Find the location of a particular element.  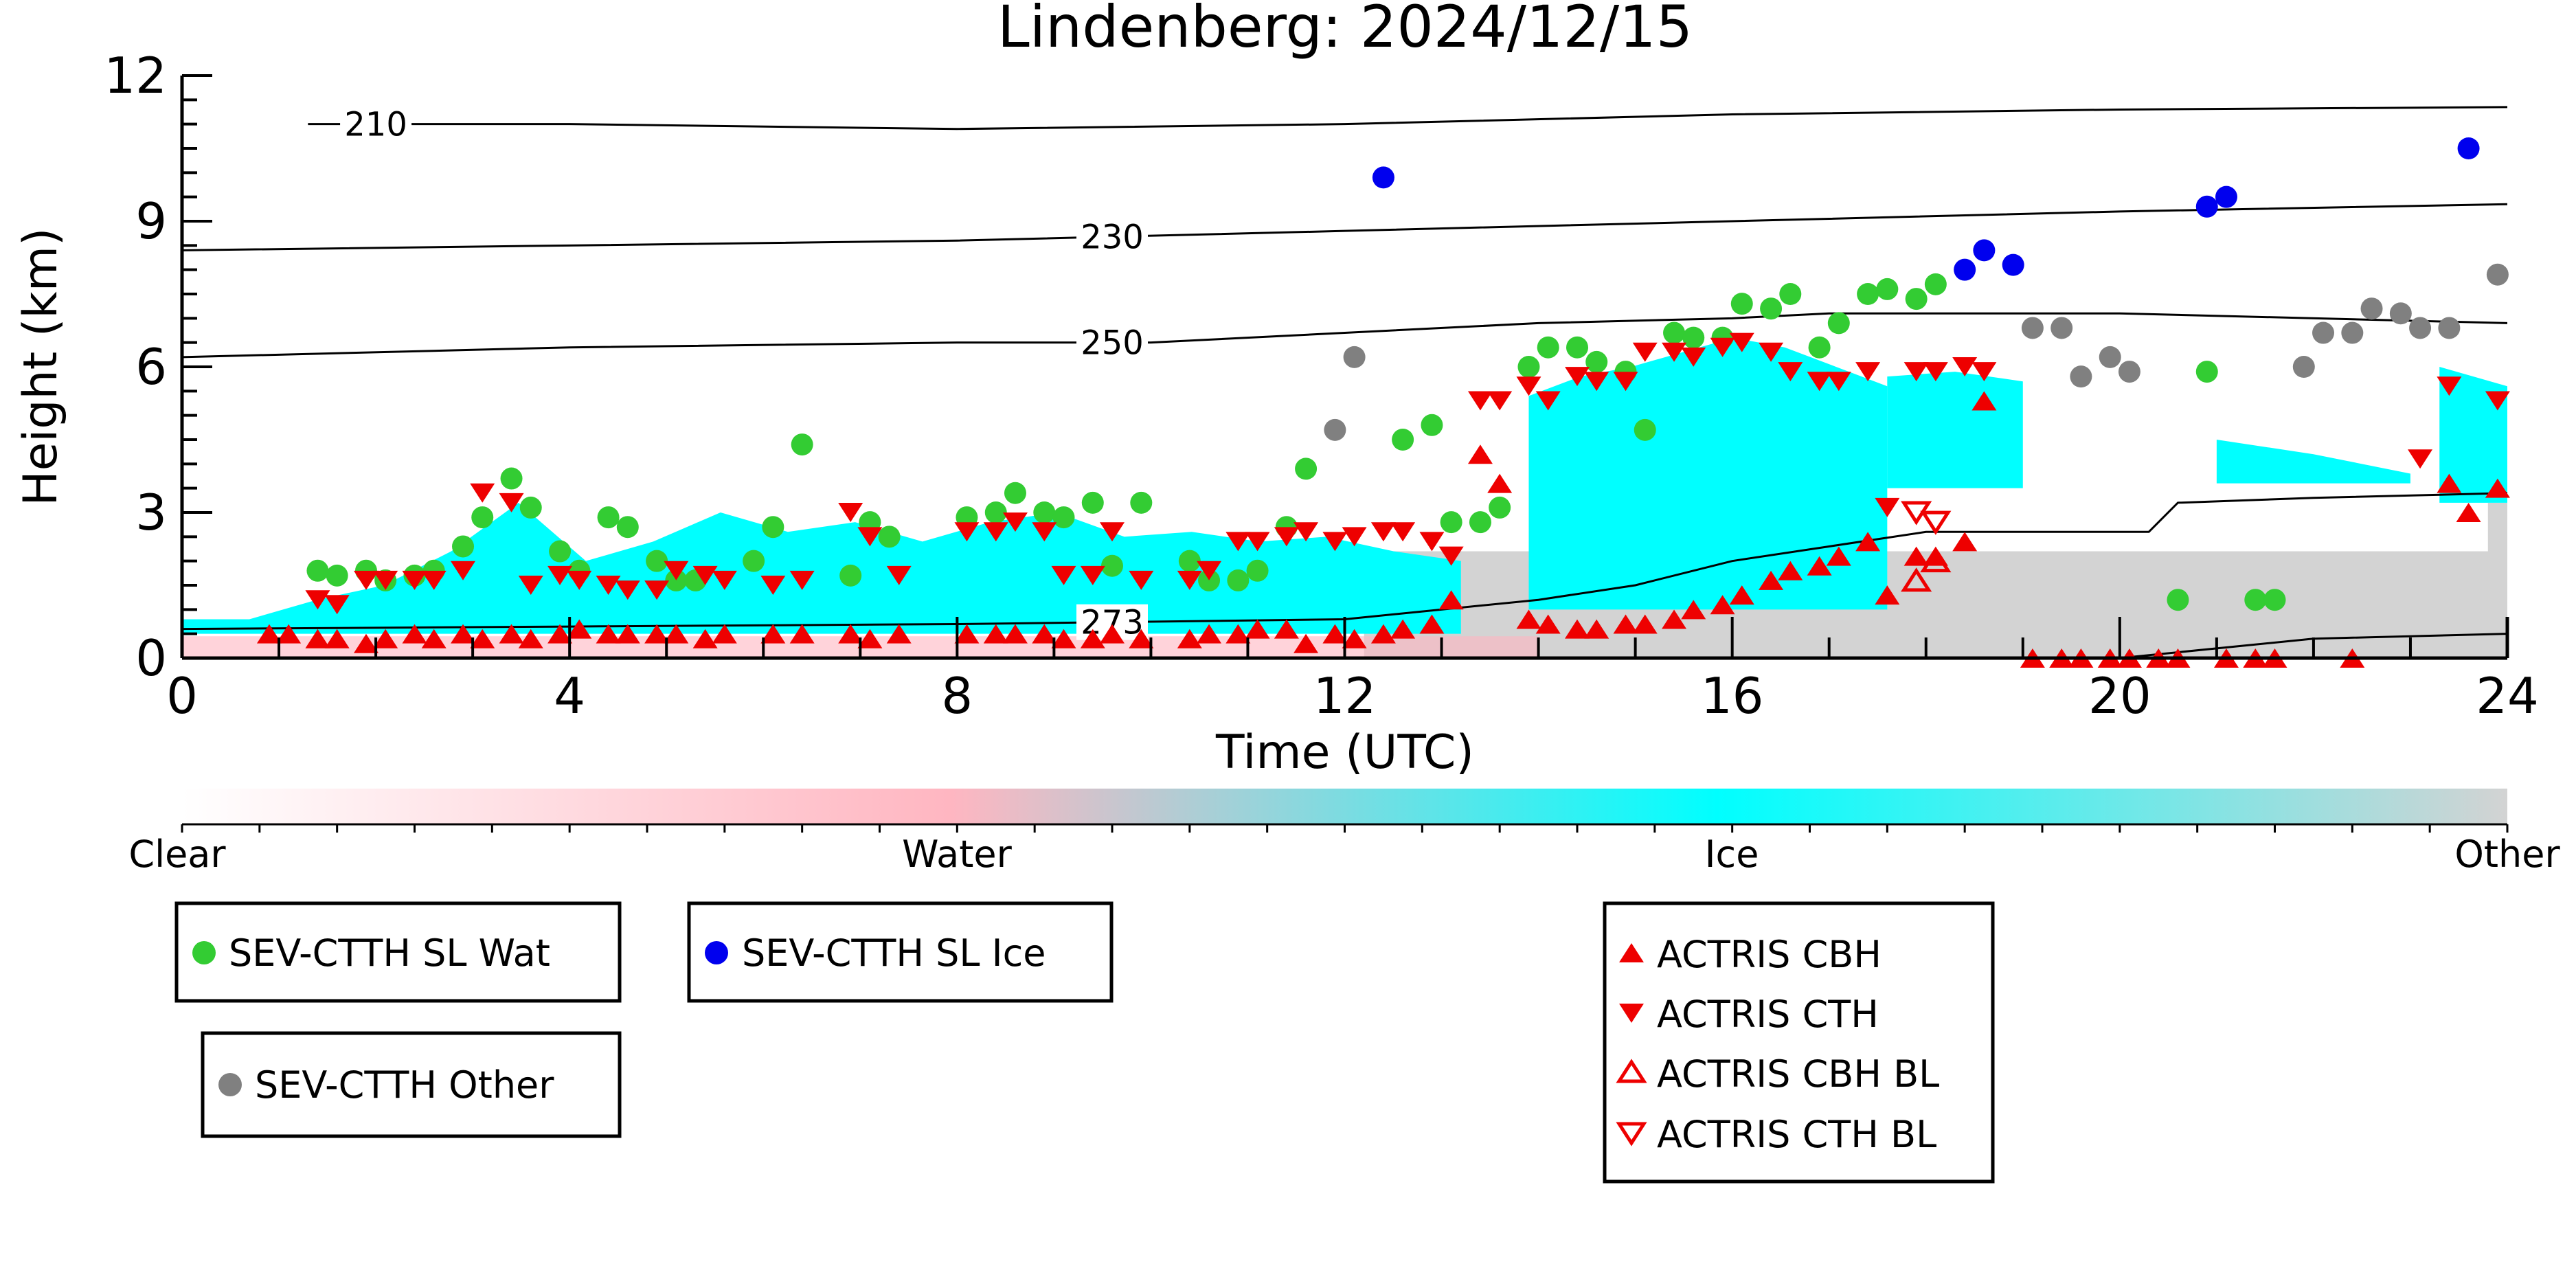

y-tick-label: 0 is located at coordinates (151, 658).